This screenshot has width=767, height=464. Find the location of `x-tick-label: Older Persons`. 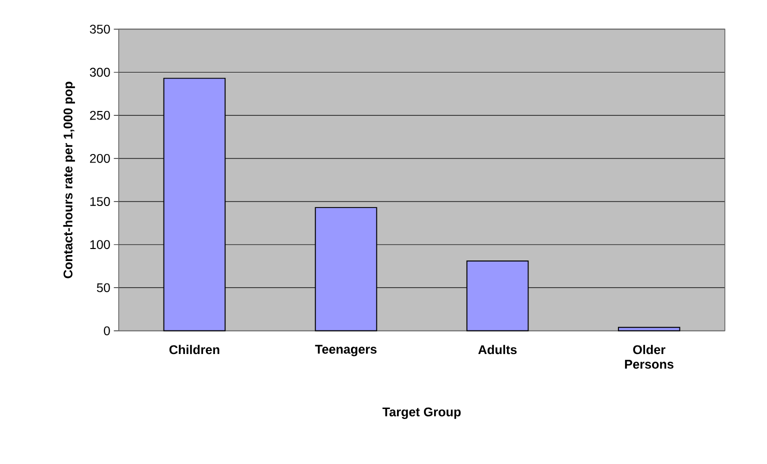

x-tick-label: Older Persons is located at coordinates (649, 356).